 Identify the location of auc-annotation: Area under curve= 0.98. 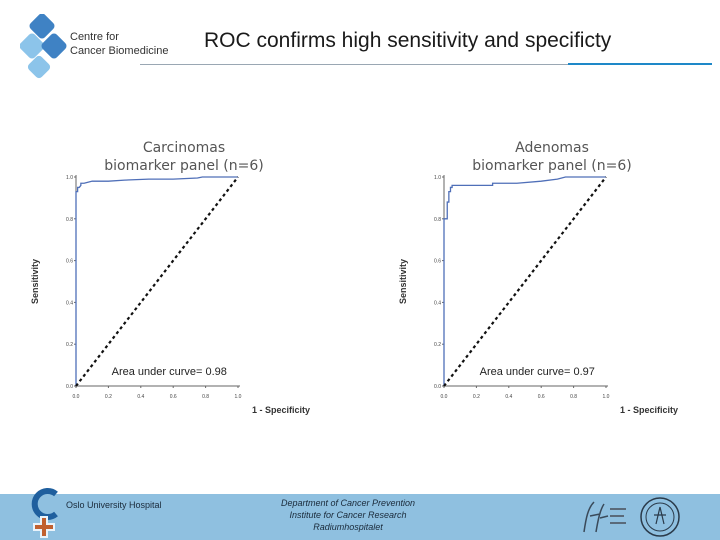
(169, 372).